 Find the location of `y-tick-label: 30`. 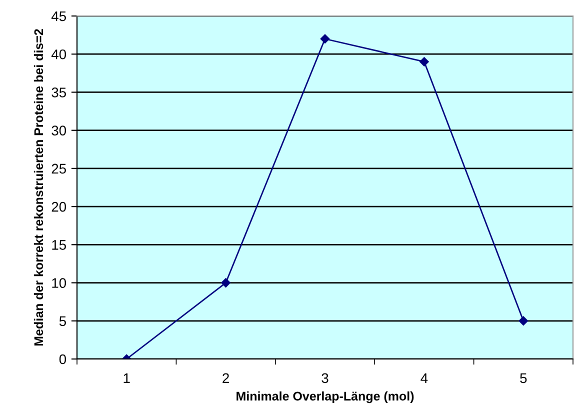

y-tick-label: 30 is located at coordinates (59, 131).